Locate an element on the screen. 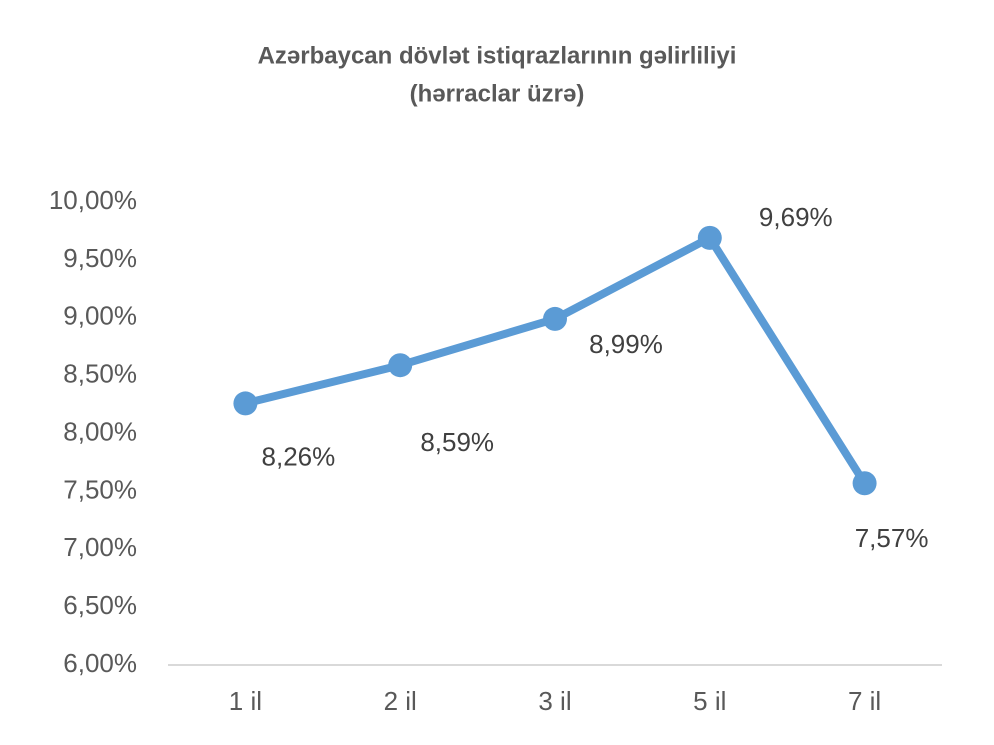 The height and width of the screenshot is (745, 994). data-label: 8,59% is located at coordinates (457, 442).